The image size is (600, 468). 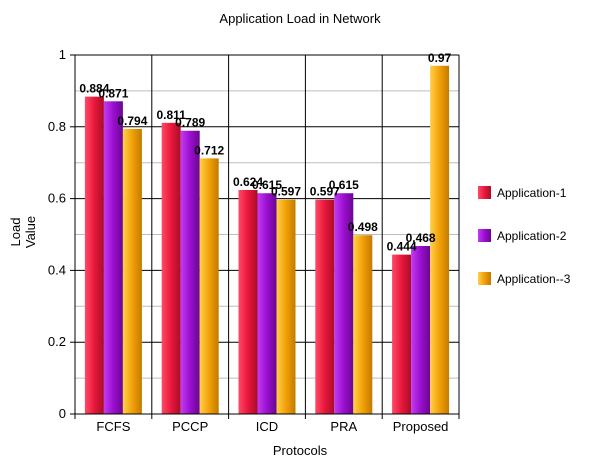 I want to click on data-label: 0.624, so click(x=248, y=182).